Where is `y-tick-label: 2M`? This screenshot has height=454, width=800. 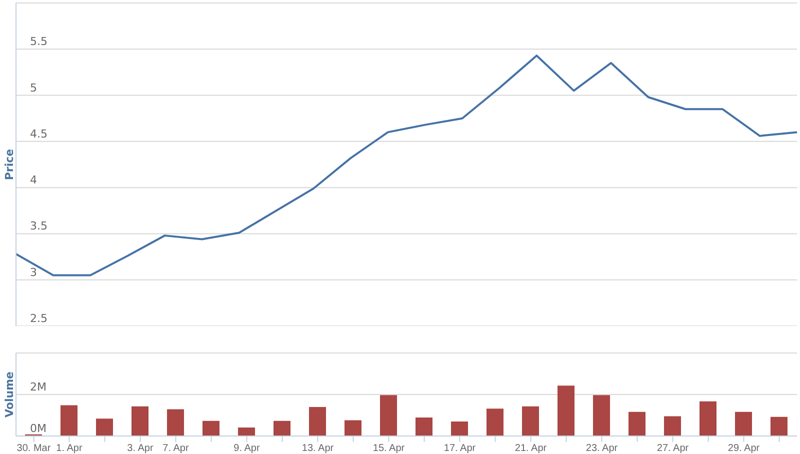
y-tick-label: 2M is located at coordinates (38, 387).